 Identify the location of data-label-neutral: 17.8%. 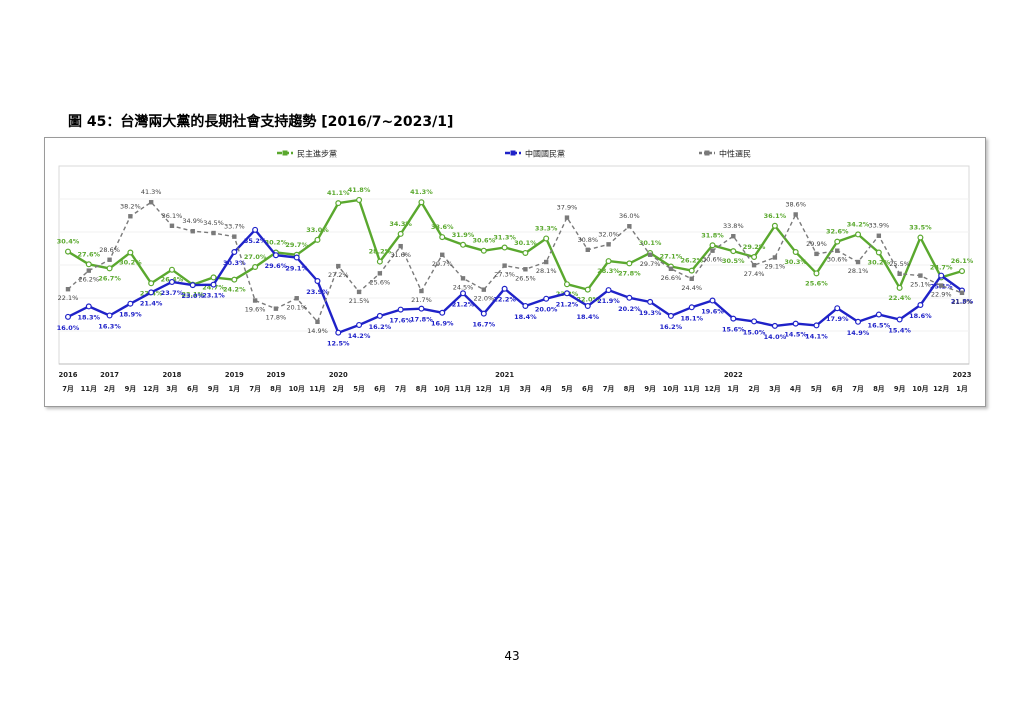
(276, 318).